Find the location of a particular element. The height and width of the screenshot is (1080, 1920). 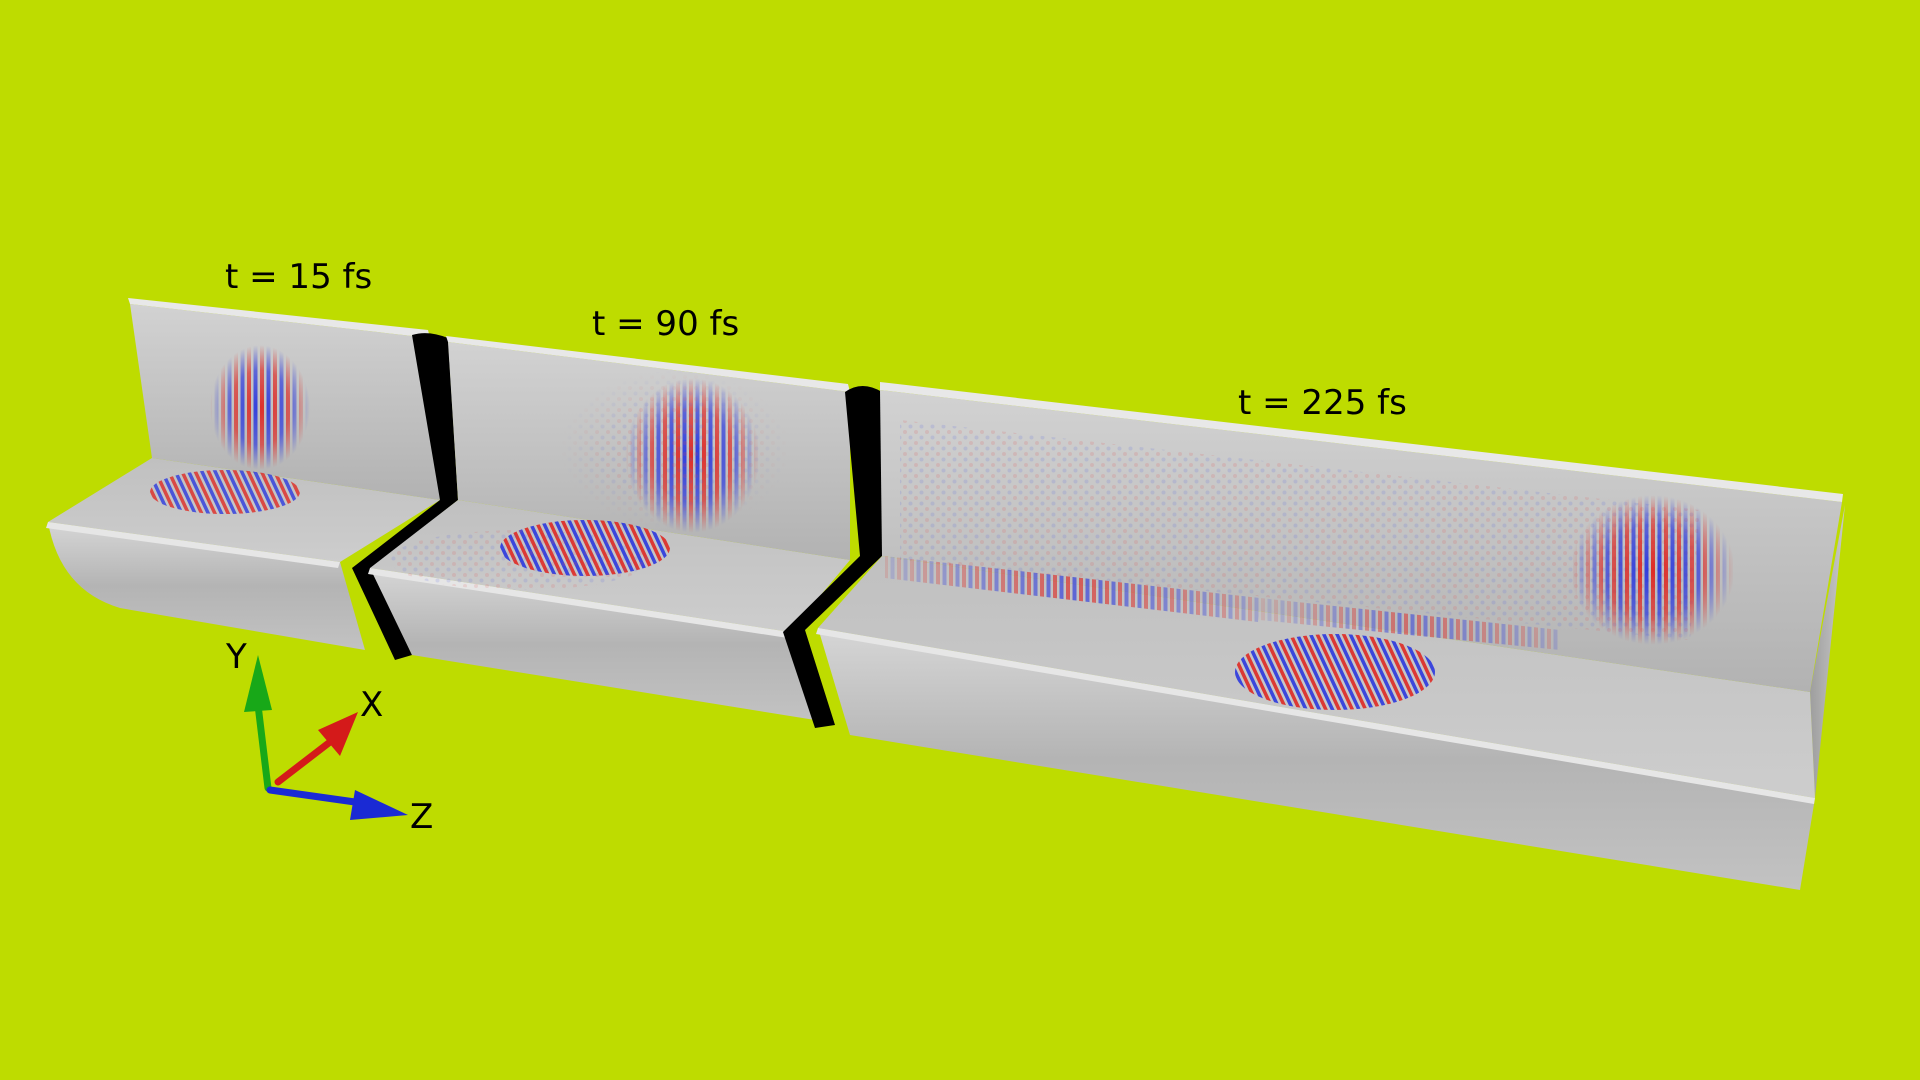

segment-1-time-label: t = 15 fs is located at coordinates (298, 277).